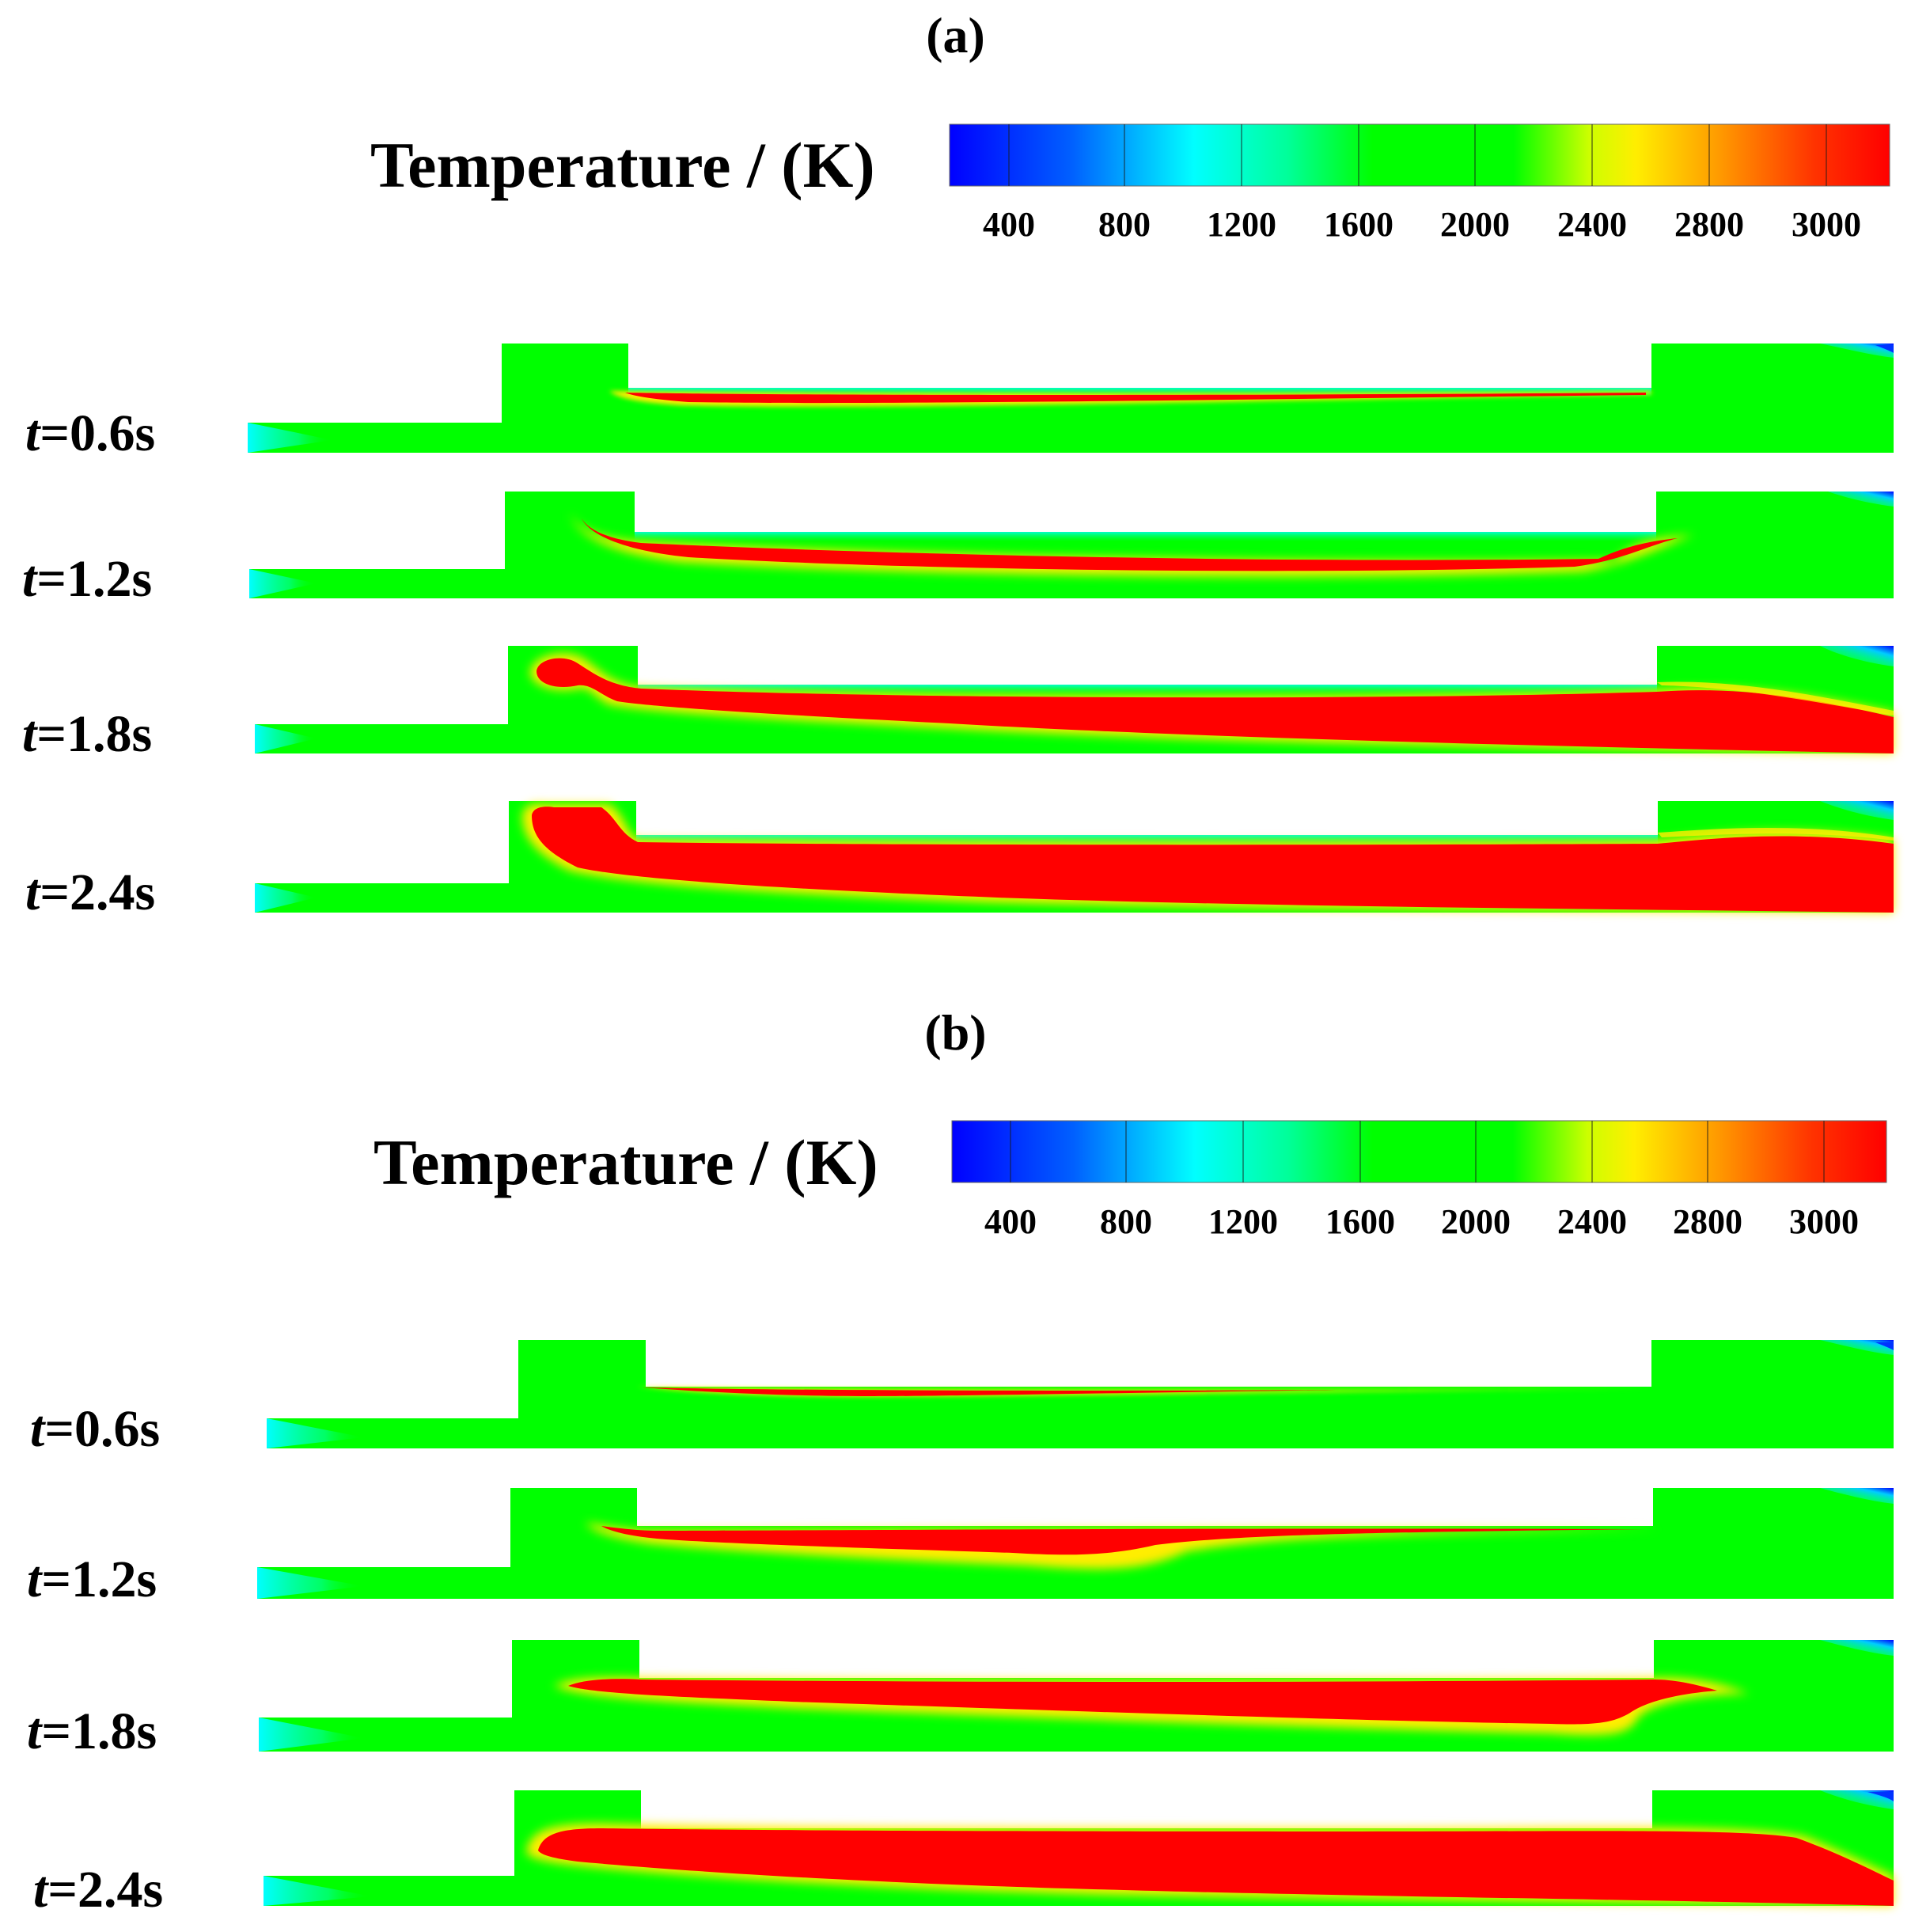 The width and height of the screenshot is (1911, 1932). Describe the element at coordinates (87, 579) in the screenshot. I see `panel-a-time-label: t=1.2s` at that location.